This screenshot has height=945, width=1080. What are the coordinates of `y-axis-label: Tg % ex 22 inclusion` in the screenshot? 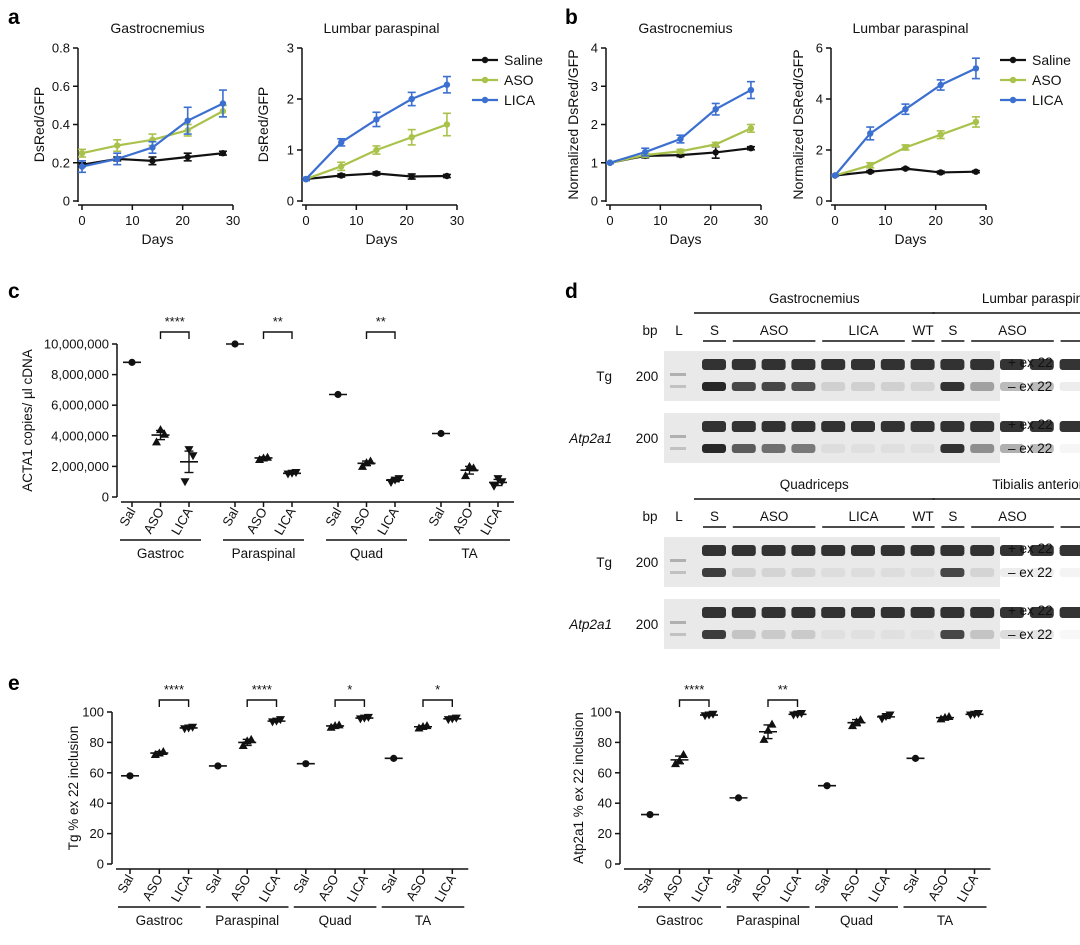 It's located at (73, 788).